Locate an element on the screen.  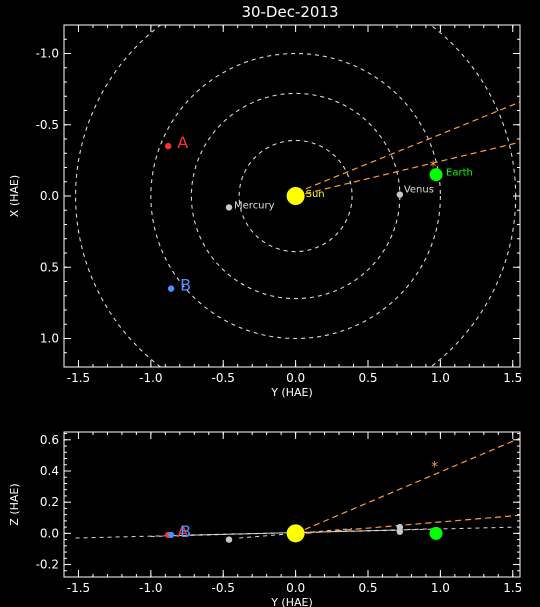
y-tick-label: 0.4 is located at coordinates (49, 471).